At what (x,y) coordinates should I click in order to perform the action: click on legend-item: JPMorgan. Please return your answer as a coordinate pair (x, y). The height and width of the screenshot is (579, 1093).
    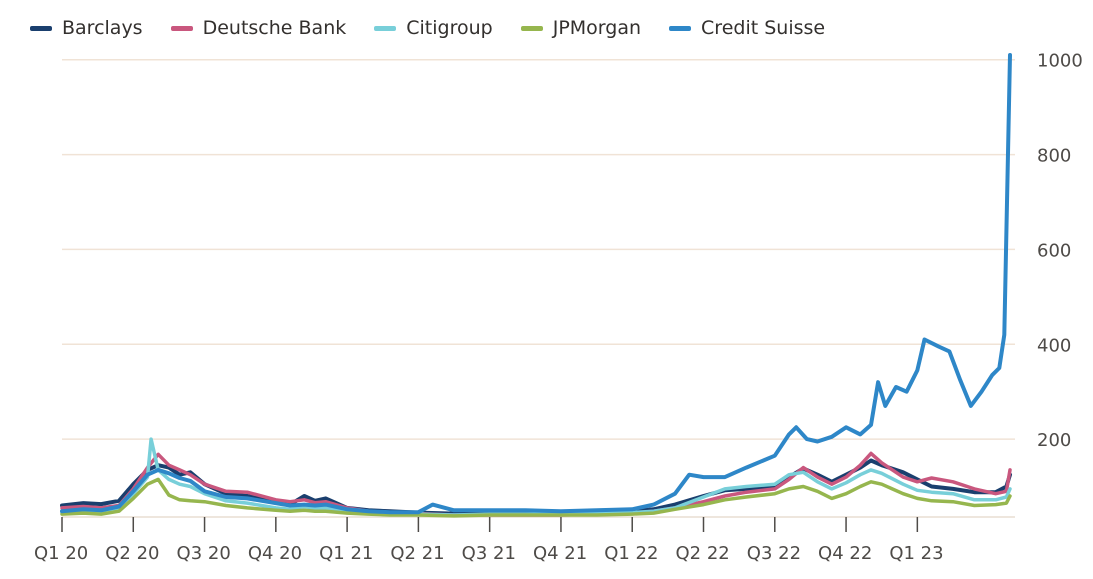
    Looking at the image, I should click on (581, 28).